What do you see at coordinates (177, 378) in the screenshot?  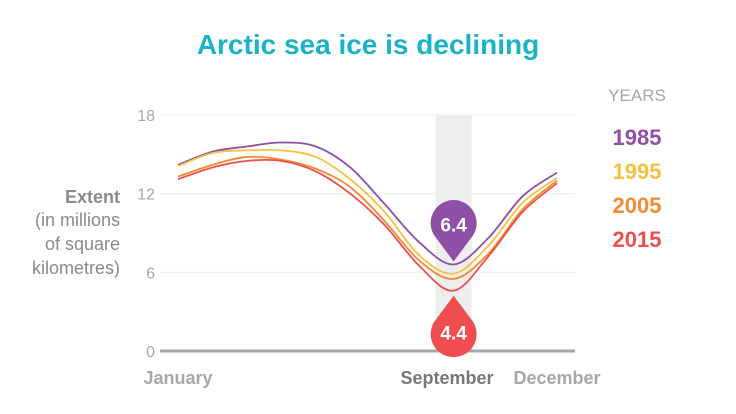 I see `x-label-january: January` at bounding box center [177, 378].